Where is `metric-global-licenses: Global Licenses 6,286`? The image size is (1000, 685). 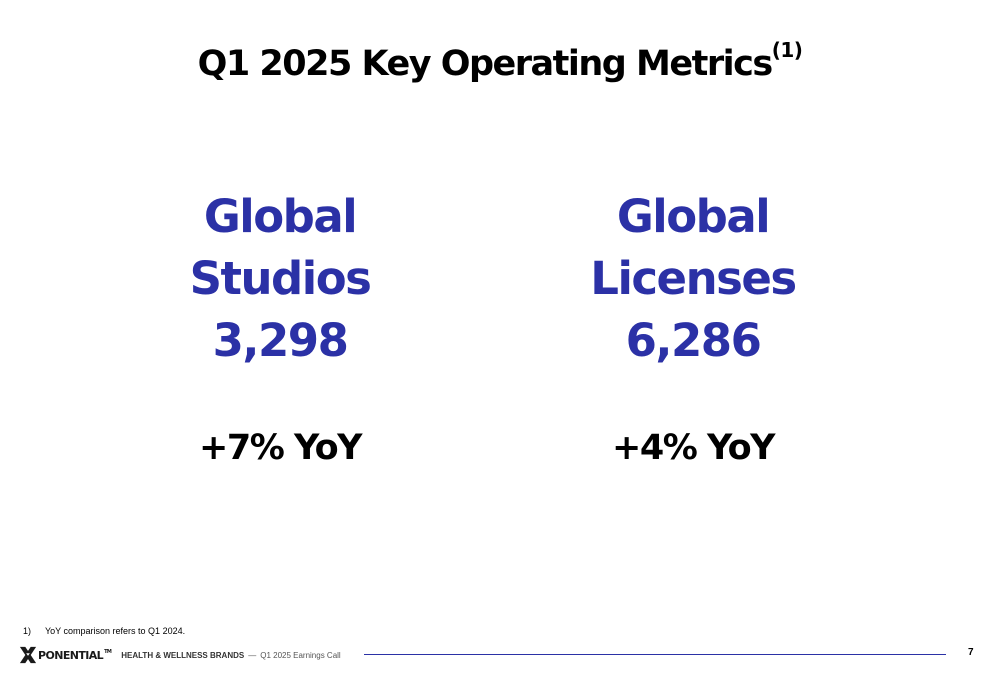
metric-global-licenses: Global Licenses 6,286 is located at coordinates (693, 279).